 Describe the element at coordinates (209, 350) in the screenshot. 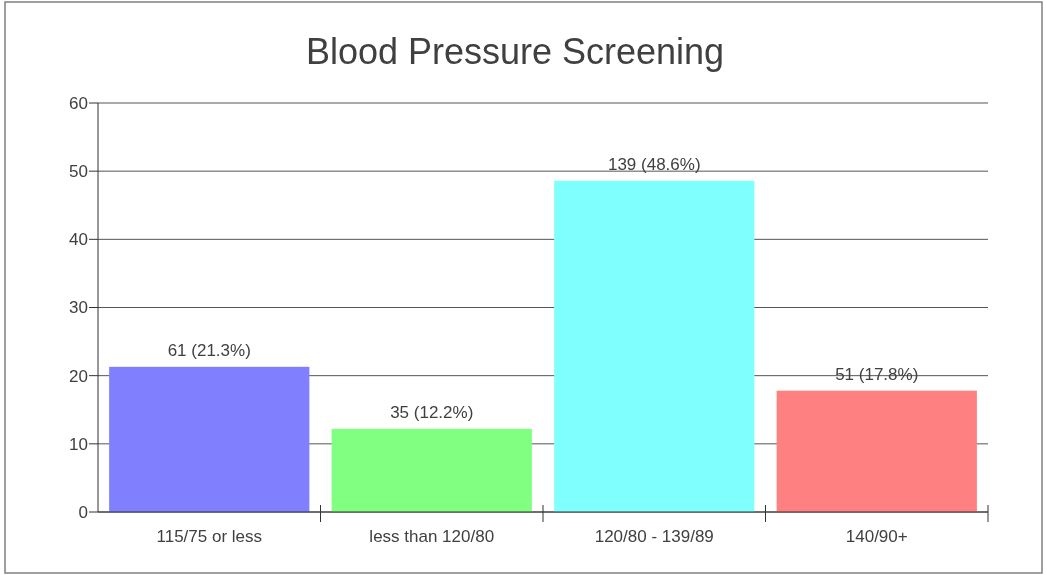

I see `data-label: 61 (21.3%)` at that location.